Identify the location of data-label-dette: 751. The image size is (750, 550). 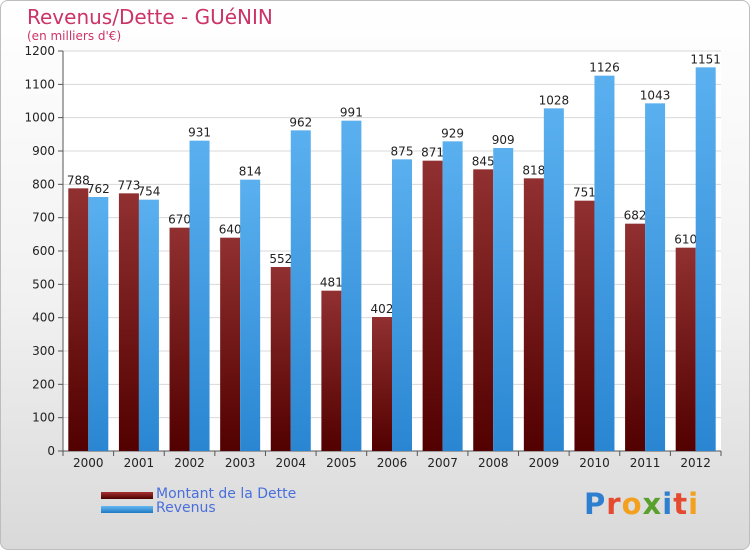
(584, 193).